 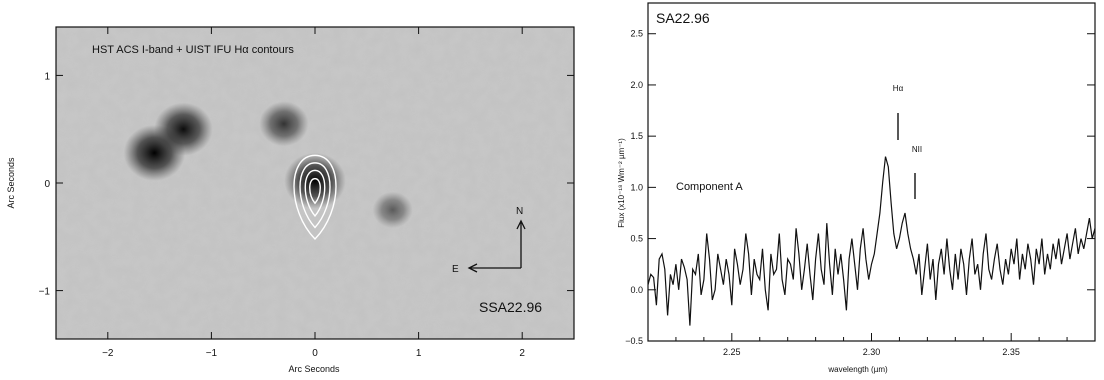 I want to click on image-x-tick-label: 0, so click(x=315, y=353).